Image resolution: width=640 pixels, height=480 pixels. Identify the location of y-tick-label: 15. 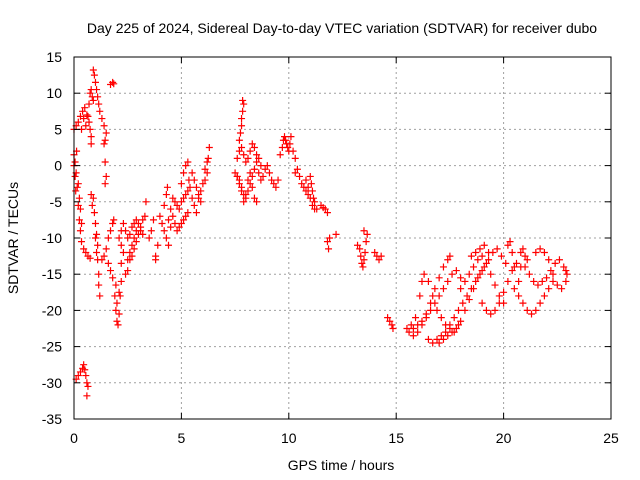
(54, 57).